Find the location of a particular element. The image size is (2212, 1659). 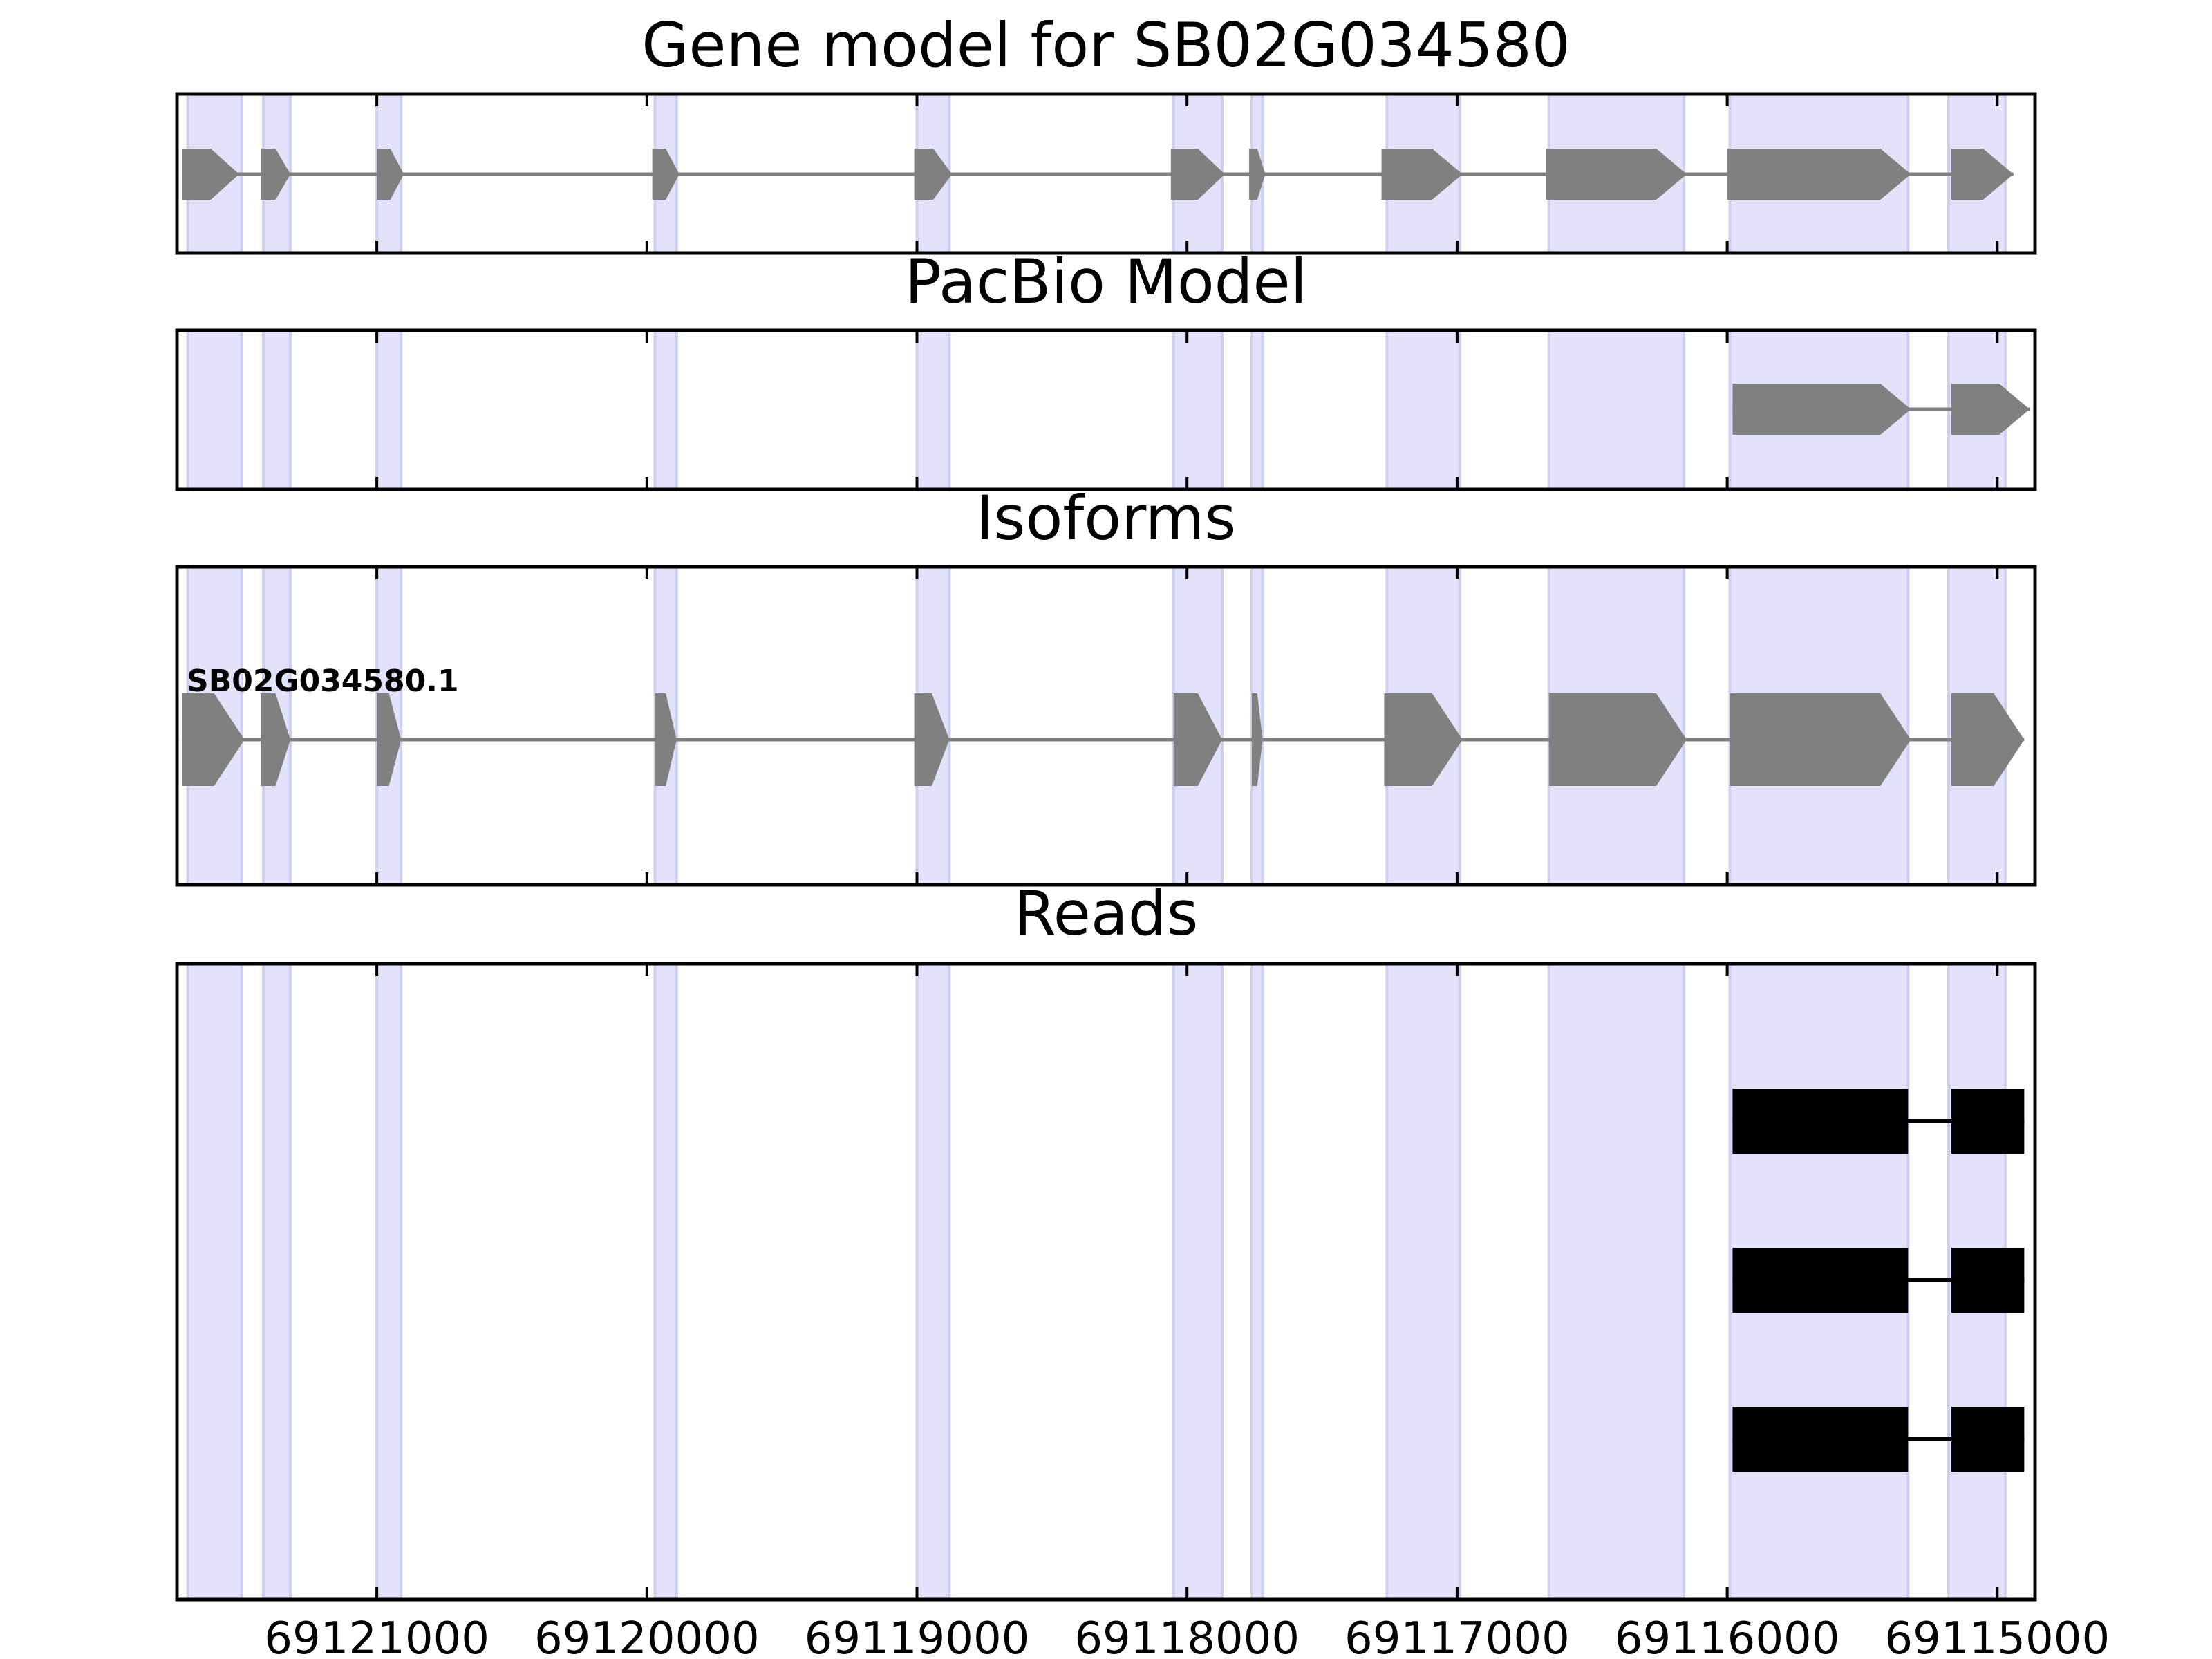

gene-model-panel is located at coordinates (1106, 174).